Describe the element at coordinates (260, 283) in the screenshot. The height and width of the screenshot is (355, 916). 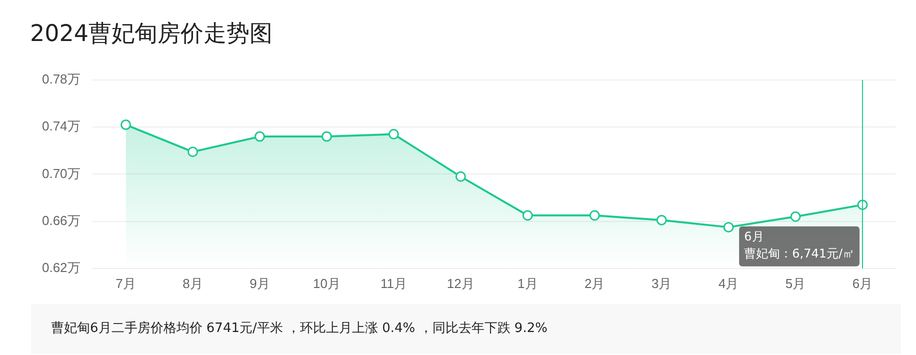
I see `x-tick-label: 9月` at that location.